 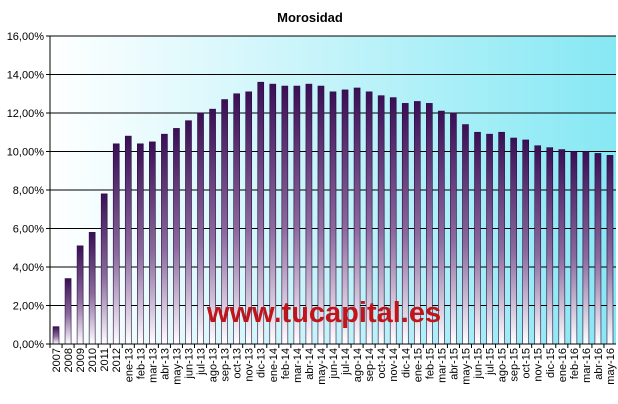 What do you see at coordinates (322, 366) in the screenshot?
I see `x-tick-label: may-14` at bounding box center [322, 366].